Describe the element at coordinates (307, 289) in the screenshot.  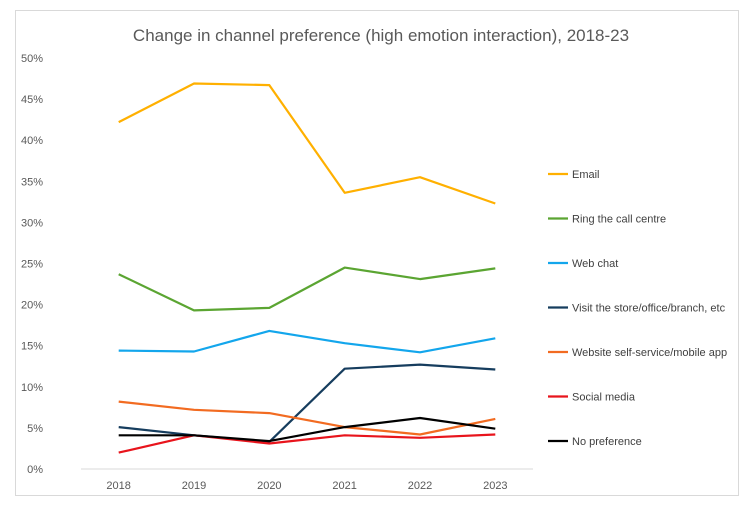
I see `series-line-ring-the-call-centre` at that location.